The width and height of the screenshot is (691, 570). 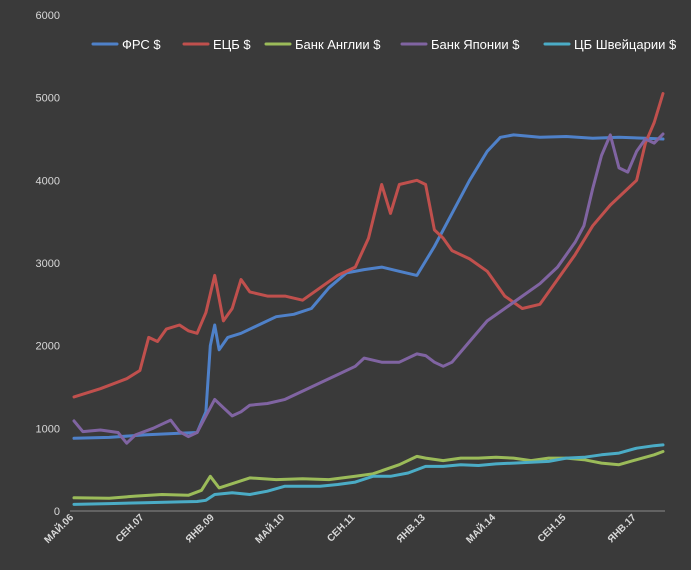 I want to click on y-tick-label: 3000, so click(x=48, y=264).